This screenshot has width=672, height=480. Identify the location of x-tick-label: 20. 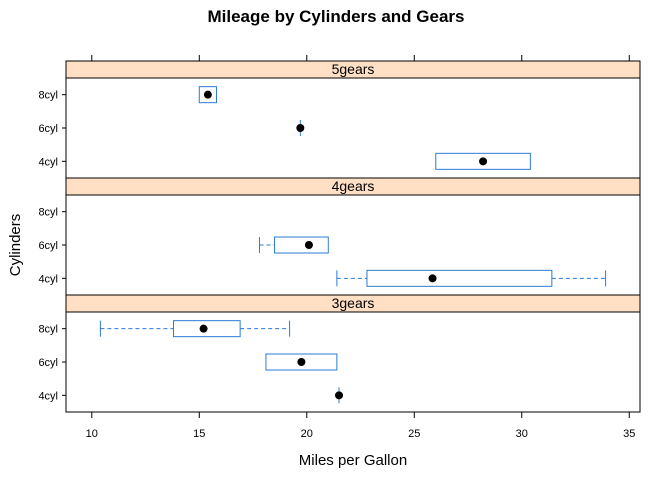
(307, 434).